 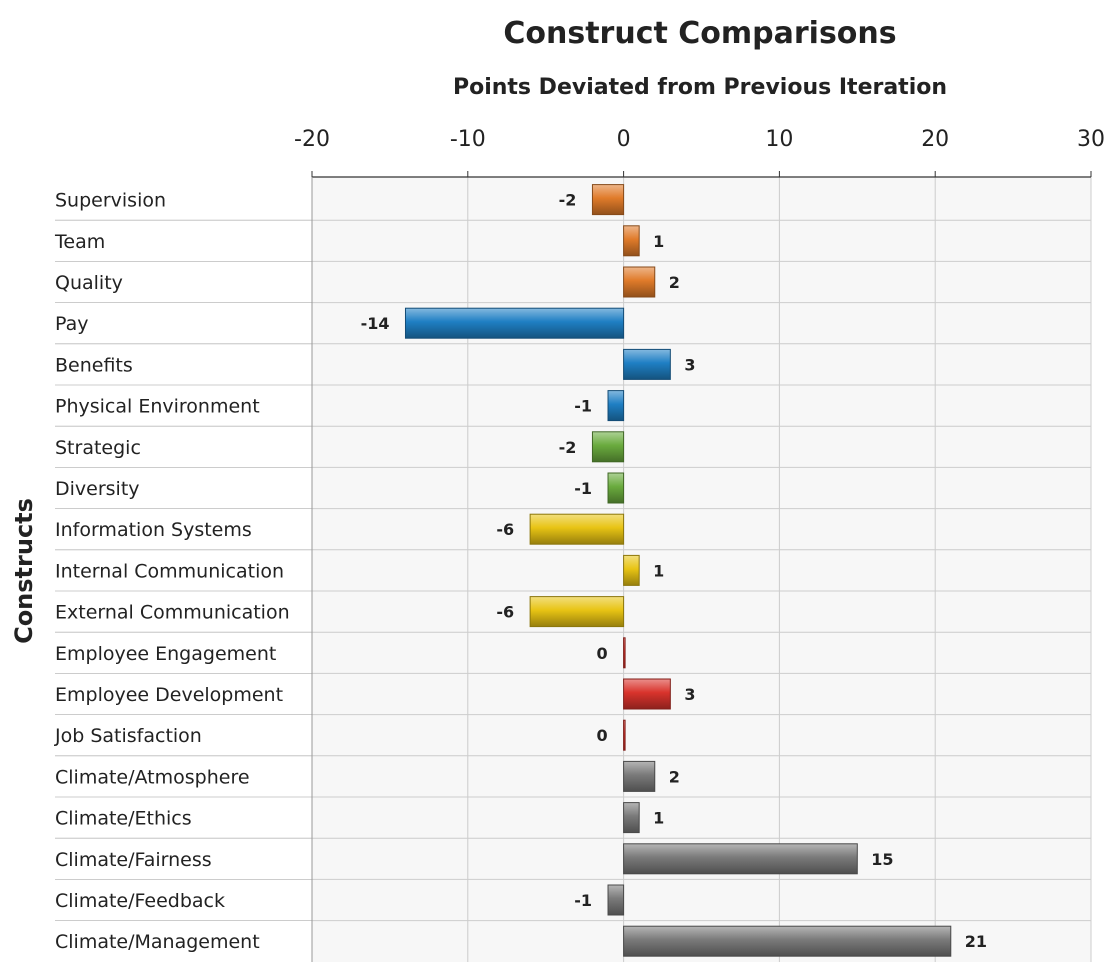 What do you see at coordinates (157, 407) in the screenshot?
I see `category-label: Physical Environment` at bounding box center [157, 407].